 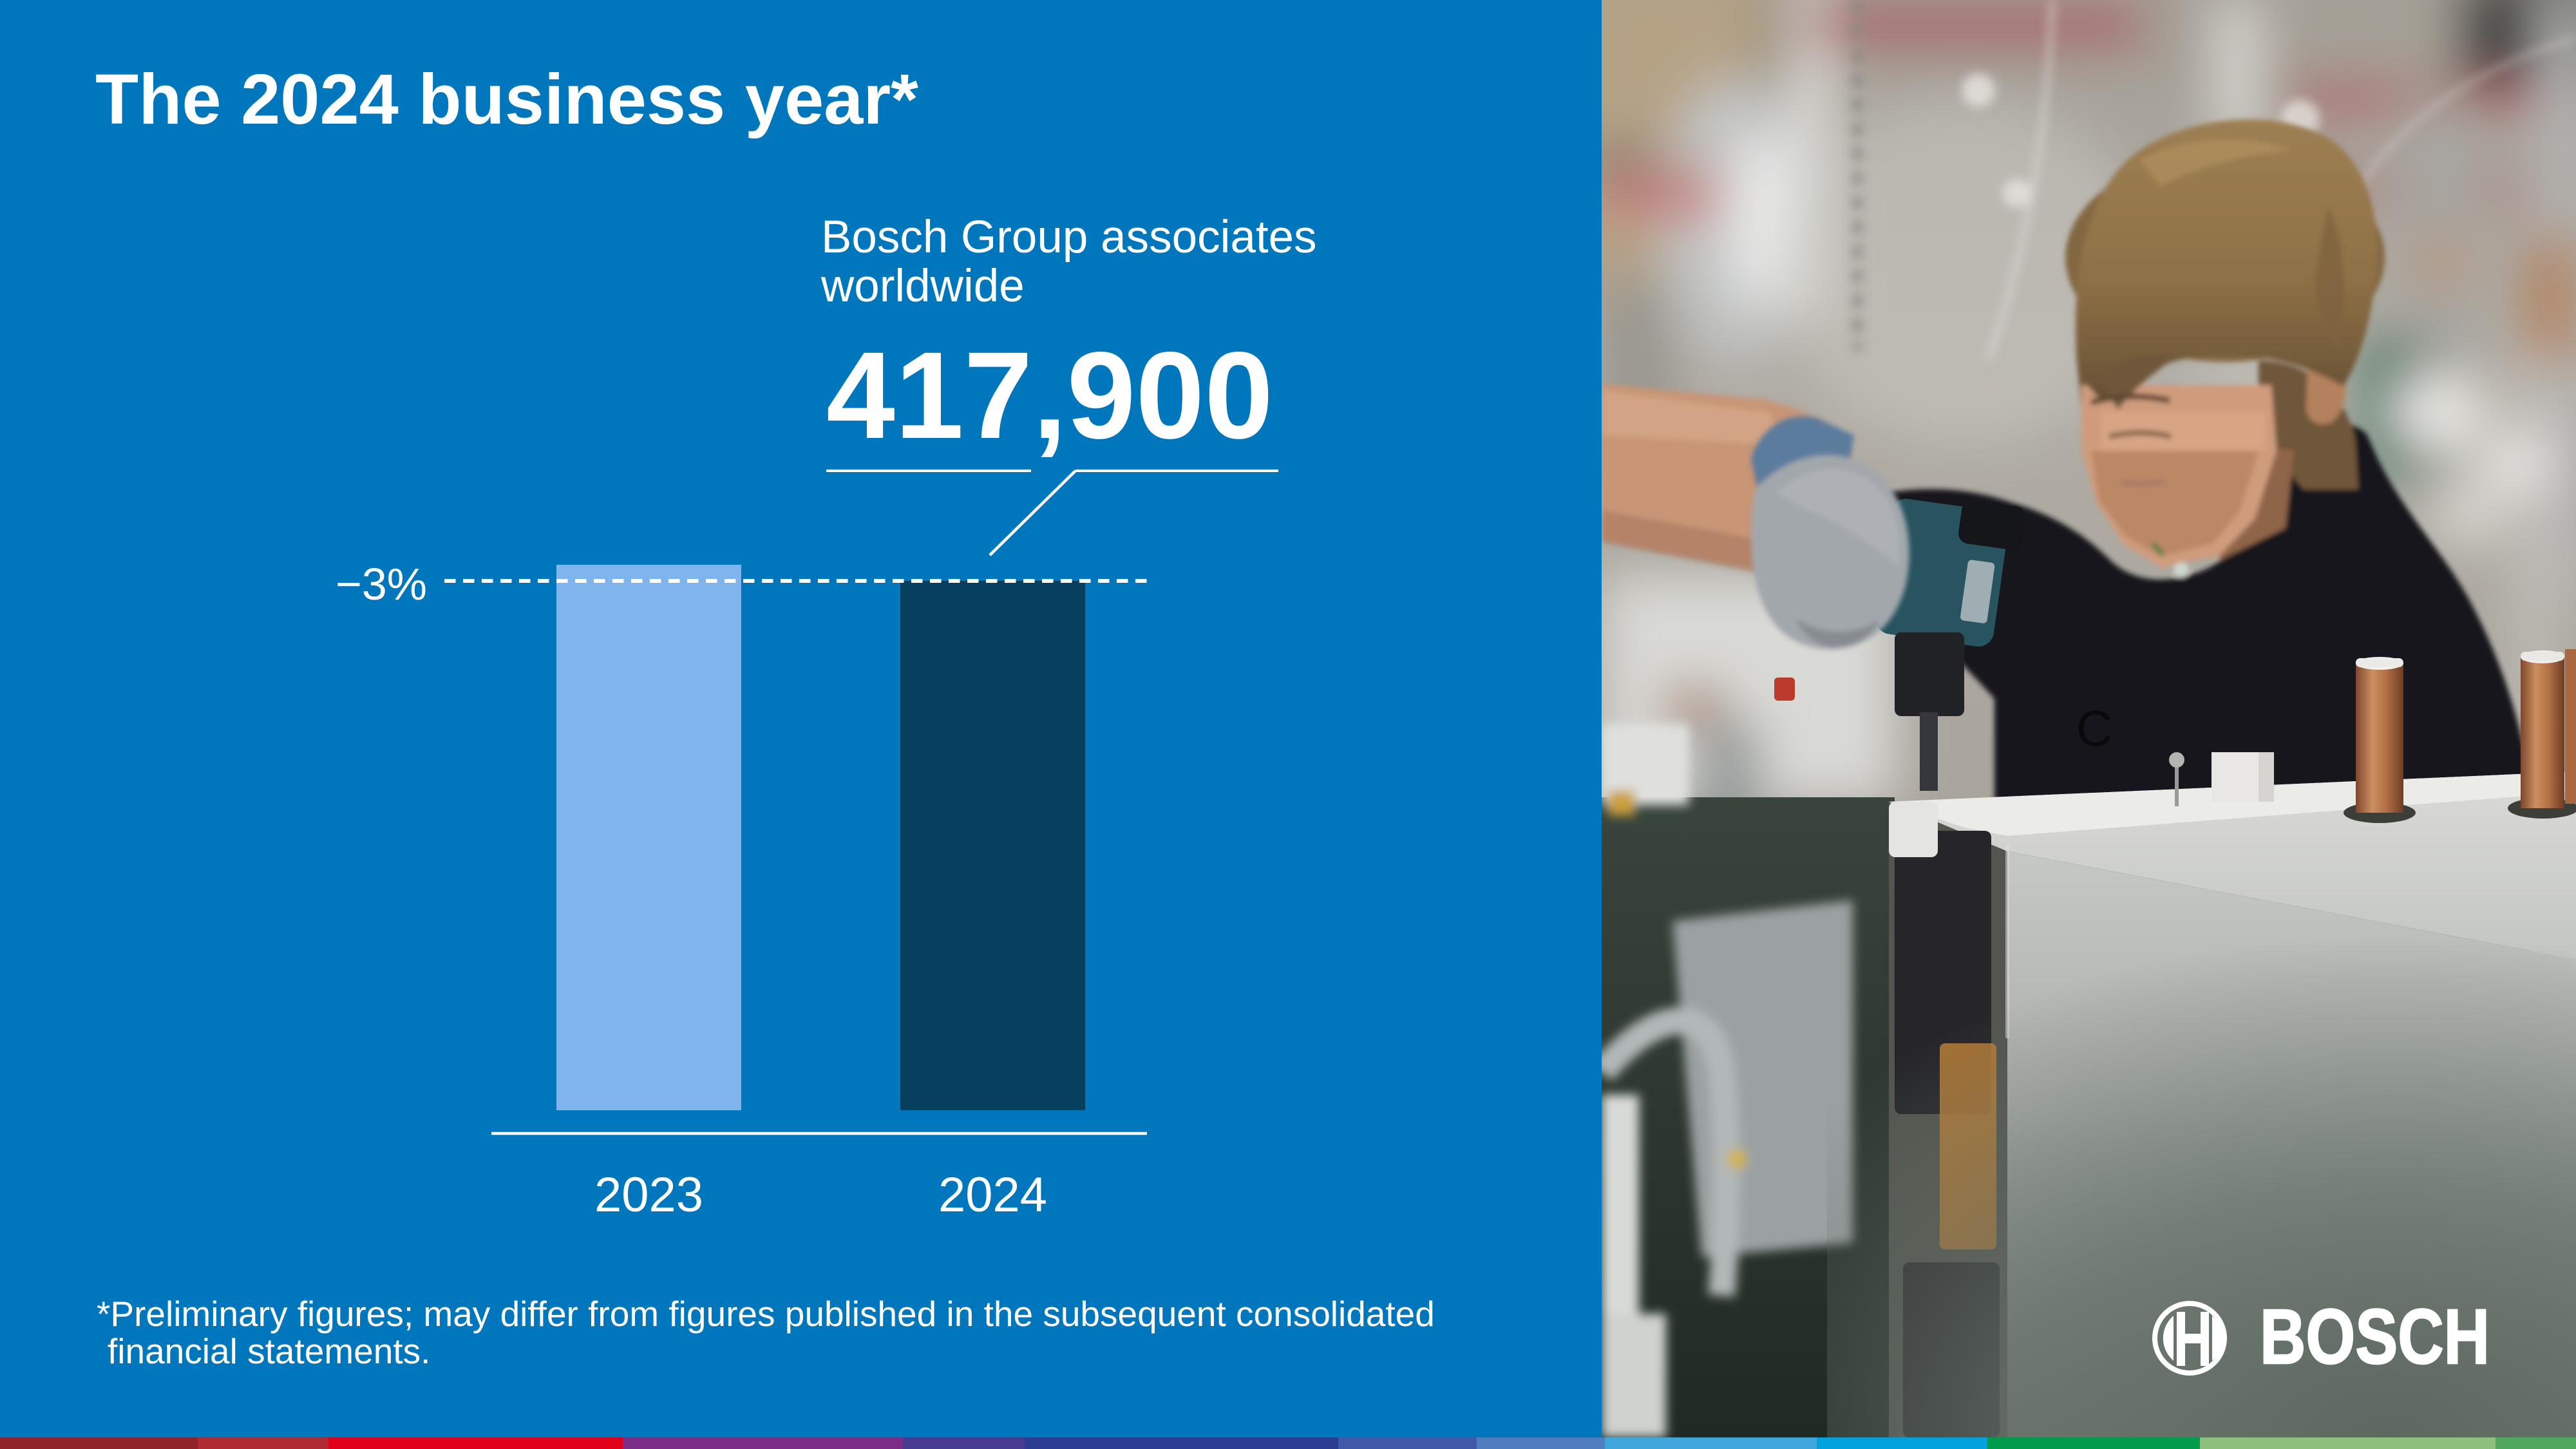 What do you see at coordinates (2094, 728) in the screenshot?
I see `svg-text: C` at bounding box center [2094, 728].